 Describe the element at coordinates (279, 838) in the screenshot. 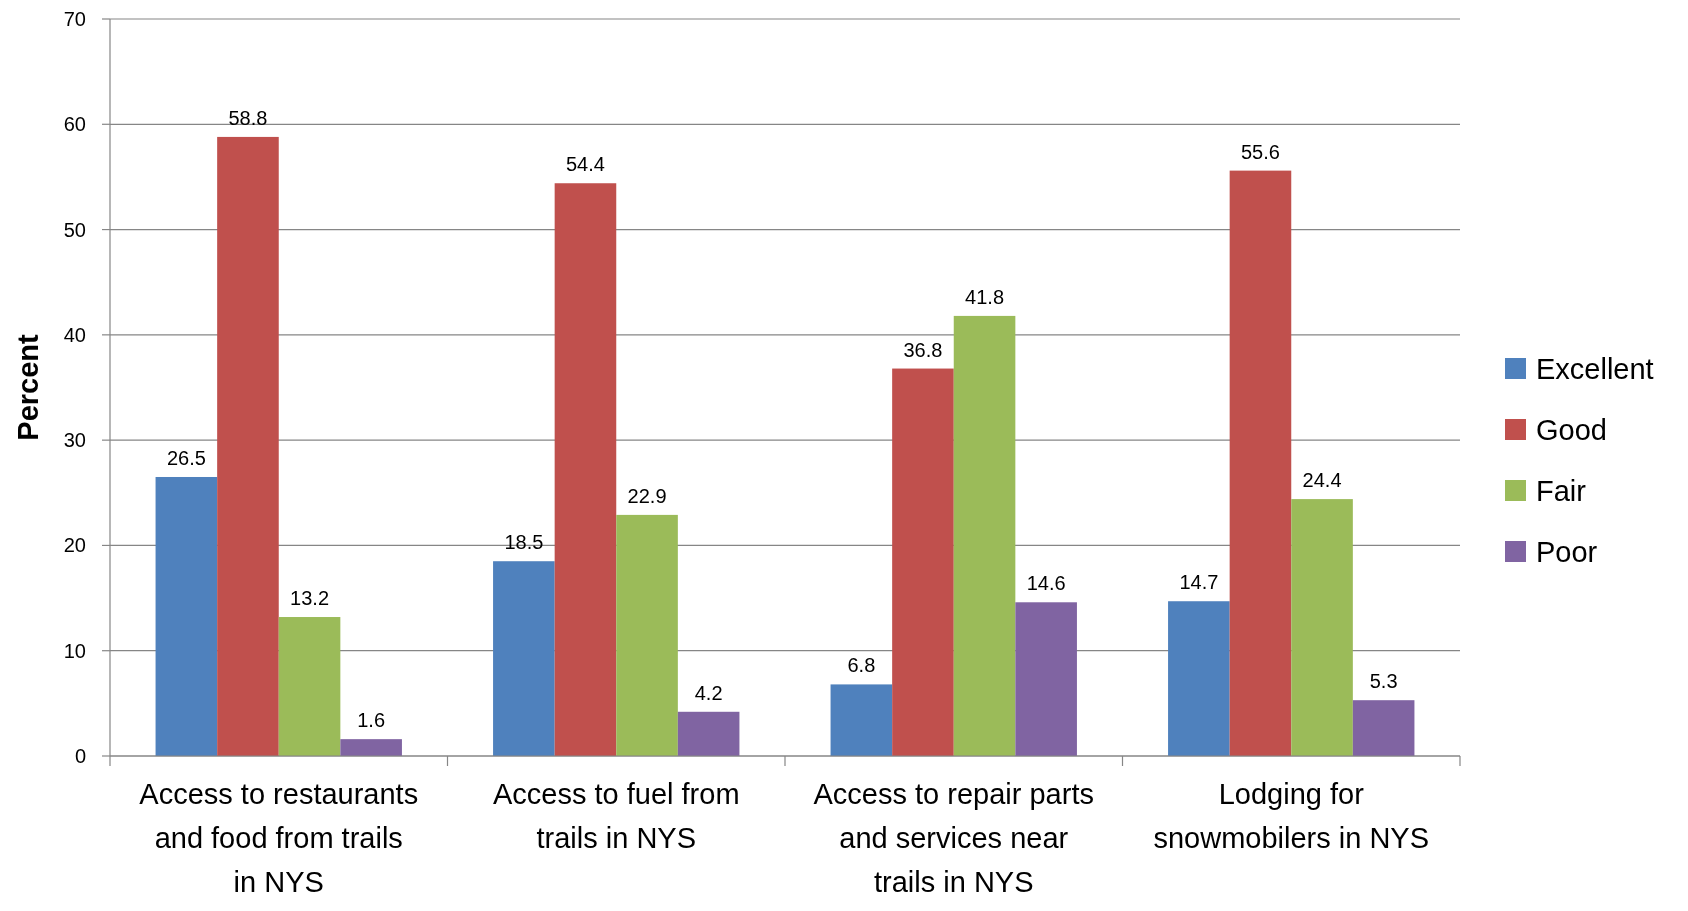

I see `x-tick-label: Access to restaurants and food from trails in NYS` at that location.